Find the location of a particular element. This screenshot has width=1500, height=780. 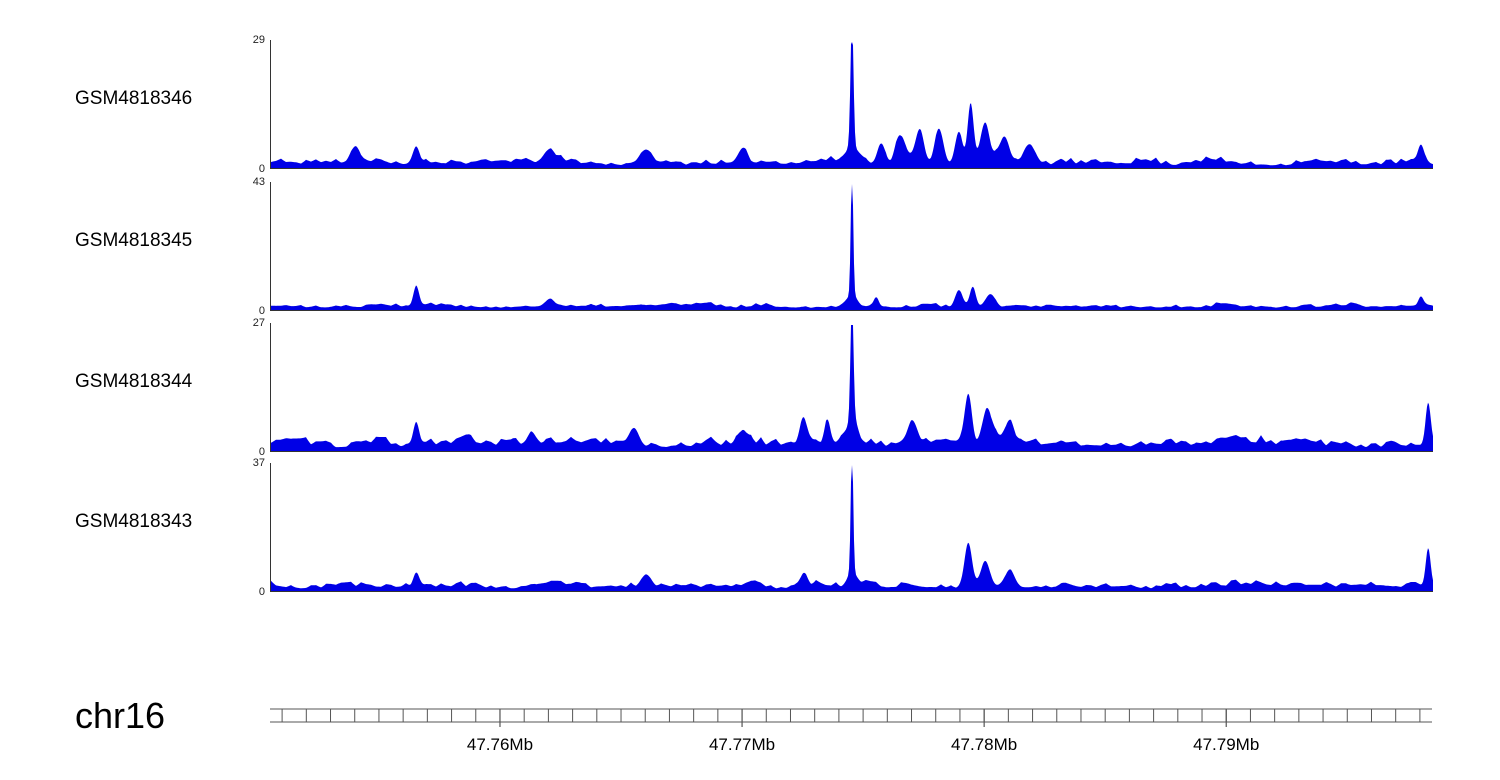

genome-axis: chr16 47.76Mb 47.77Mb 47.78Mb 47.79Mb is located at coordinates (750, 735).